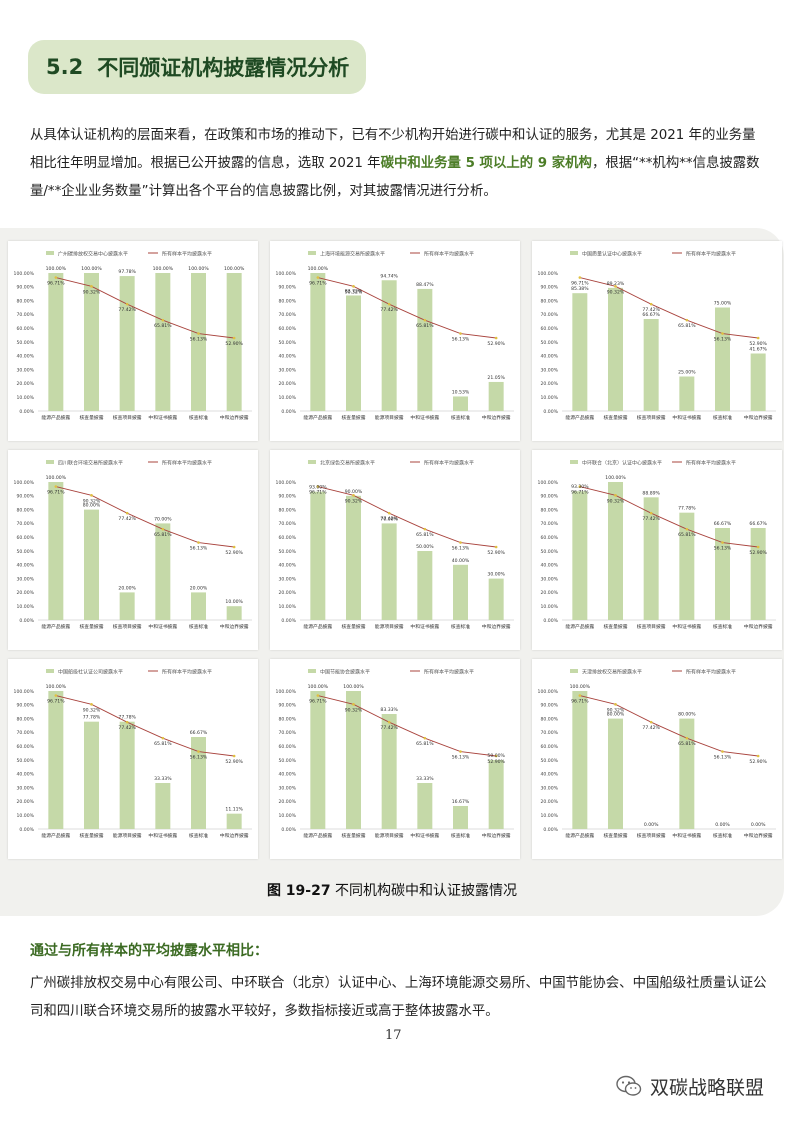 The height and width of the screenshot is (1123, 793). Describe the element at coordinates (707, 1087) in the screenshot. I see `watermark-text: 双碳战略联盟` at that location.